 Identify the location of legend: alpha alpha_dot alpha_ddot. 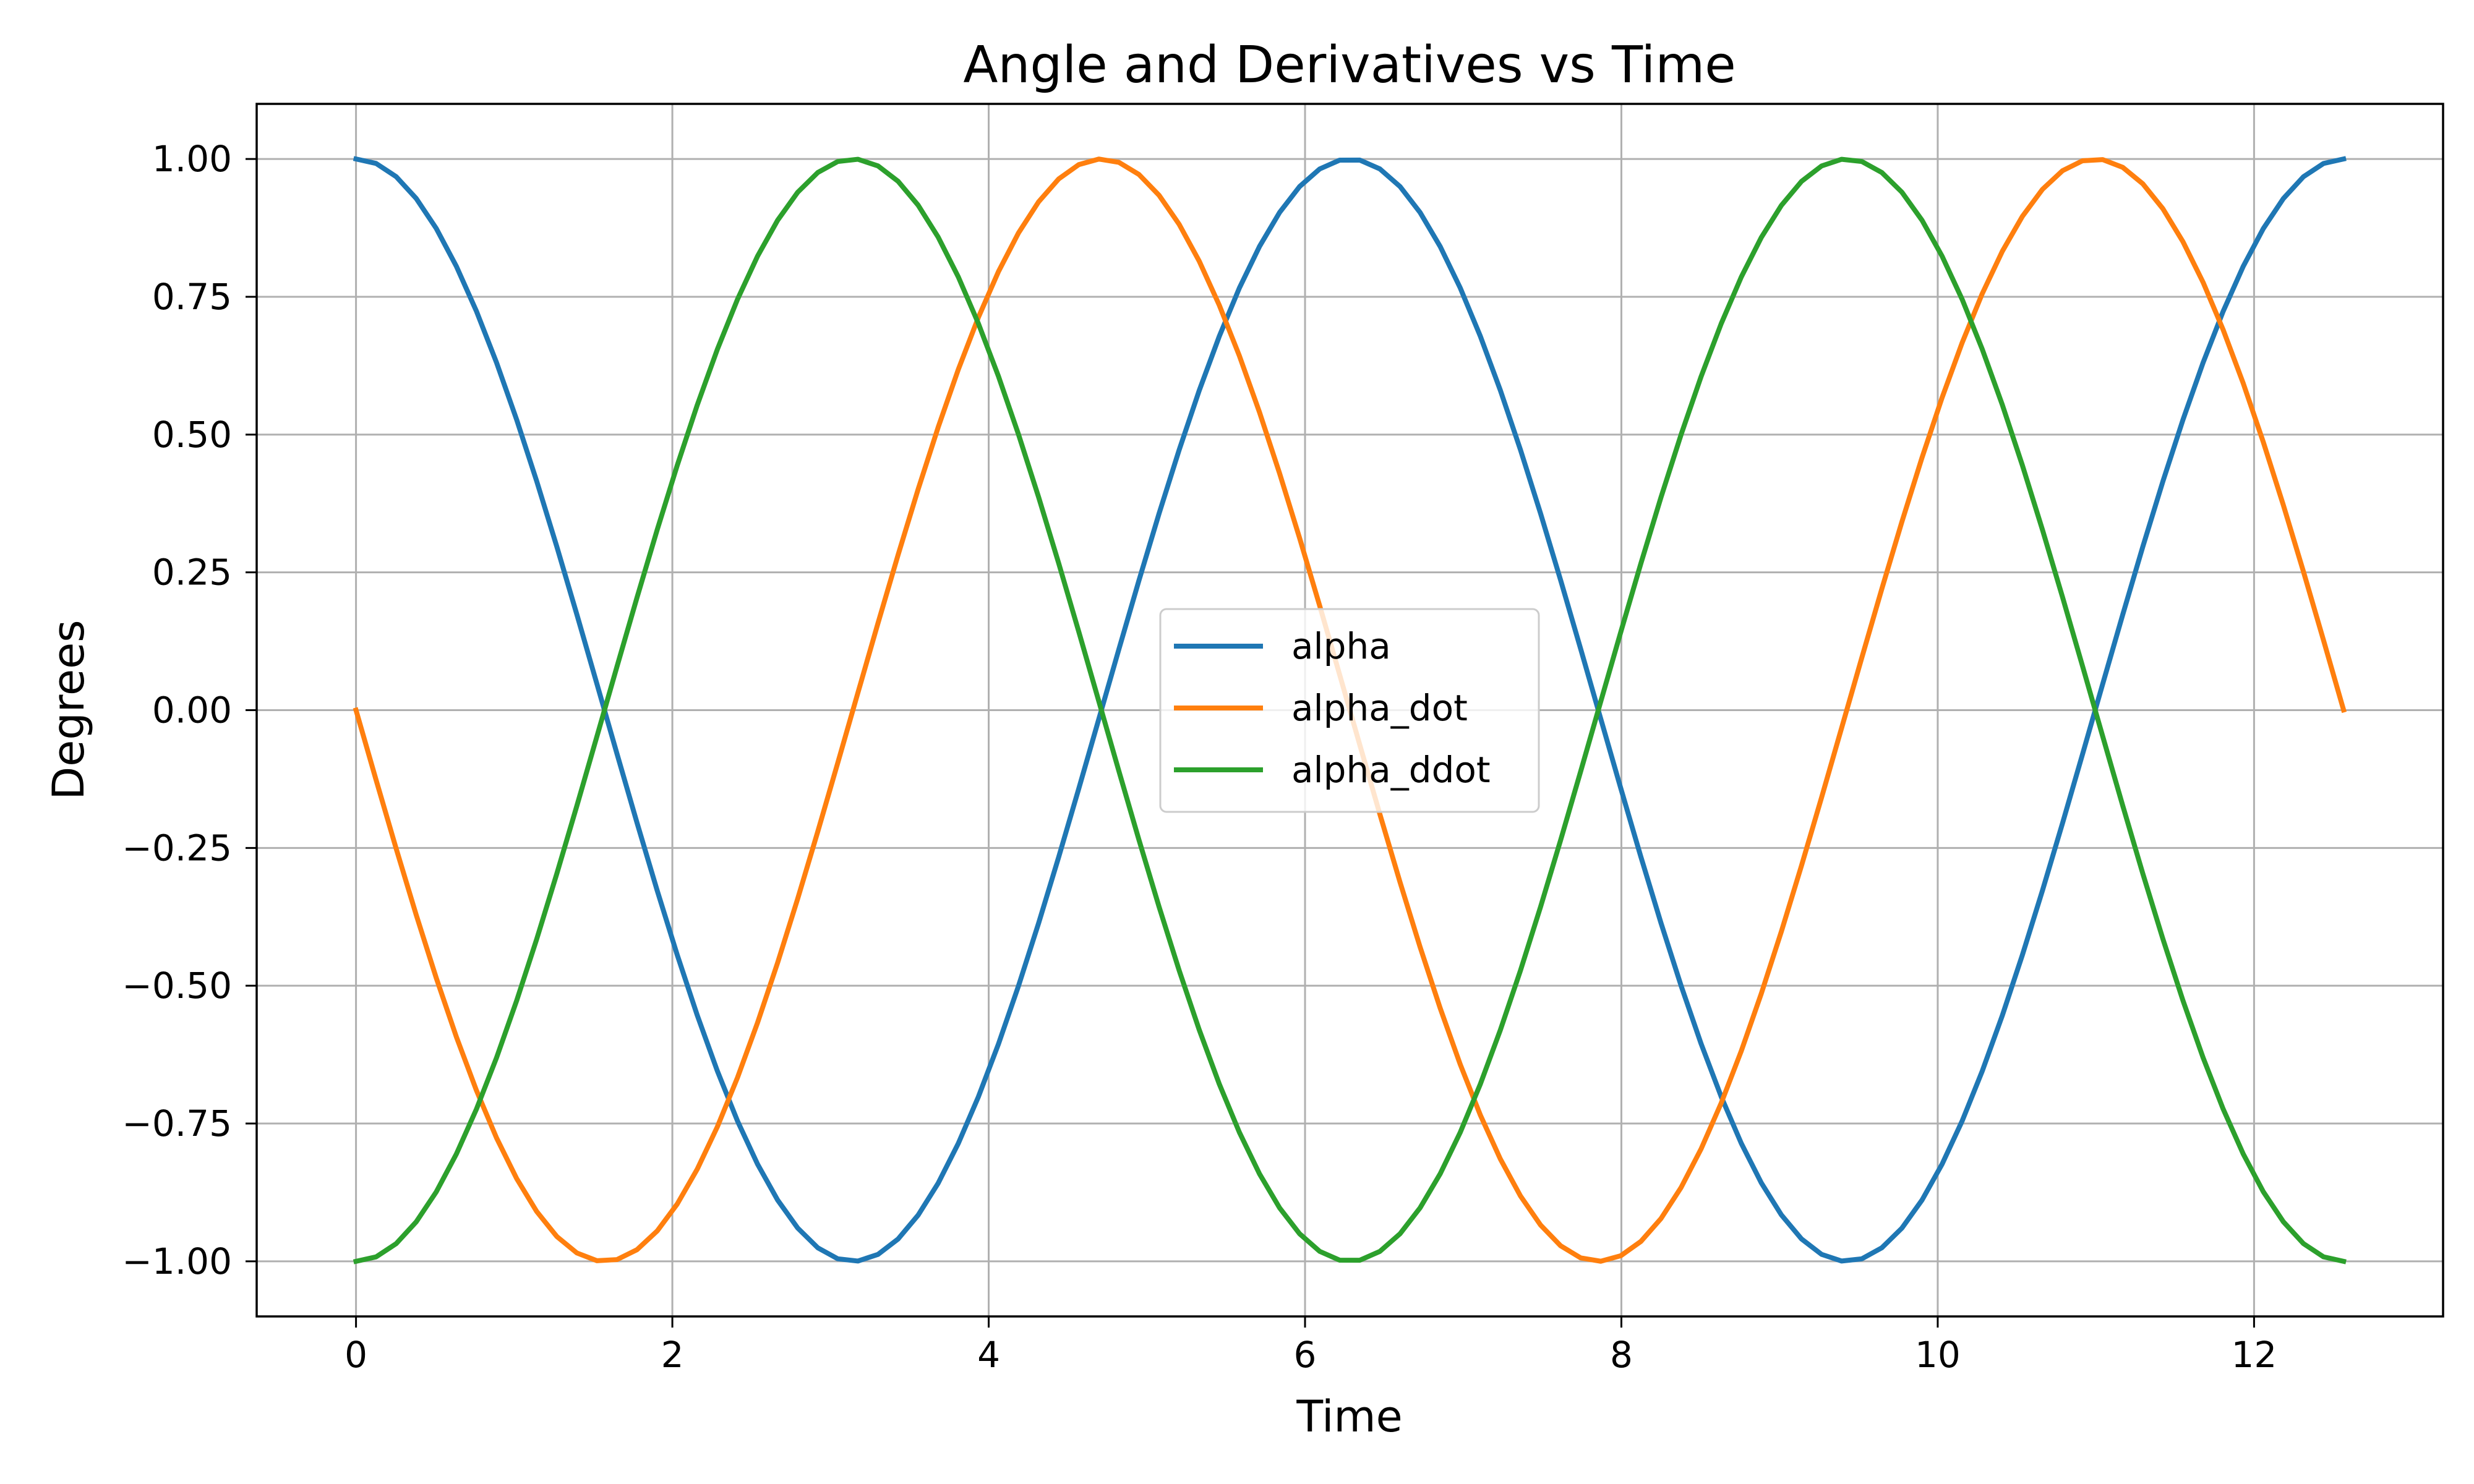
(1349, 710).